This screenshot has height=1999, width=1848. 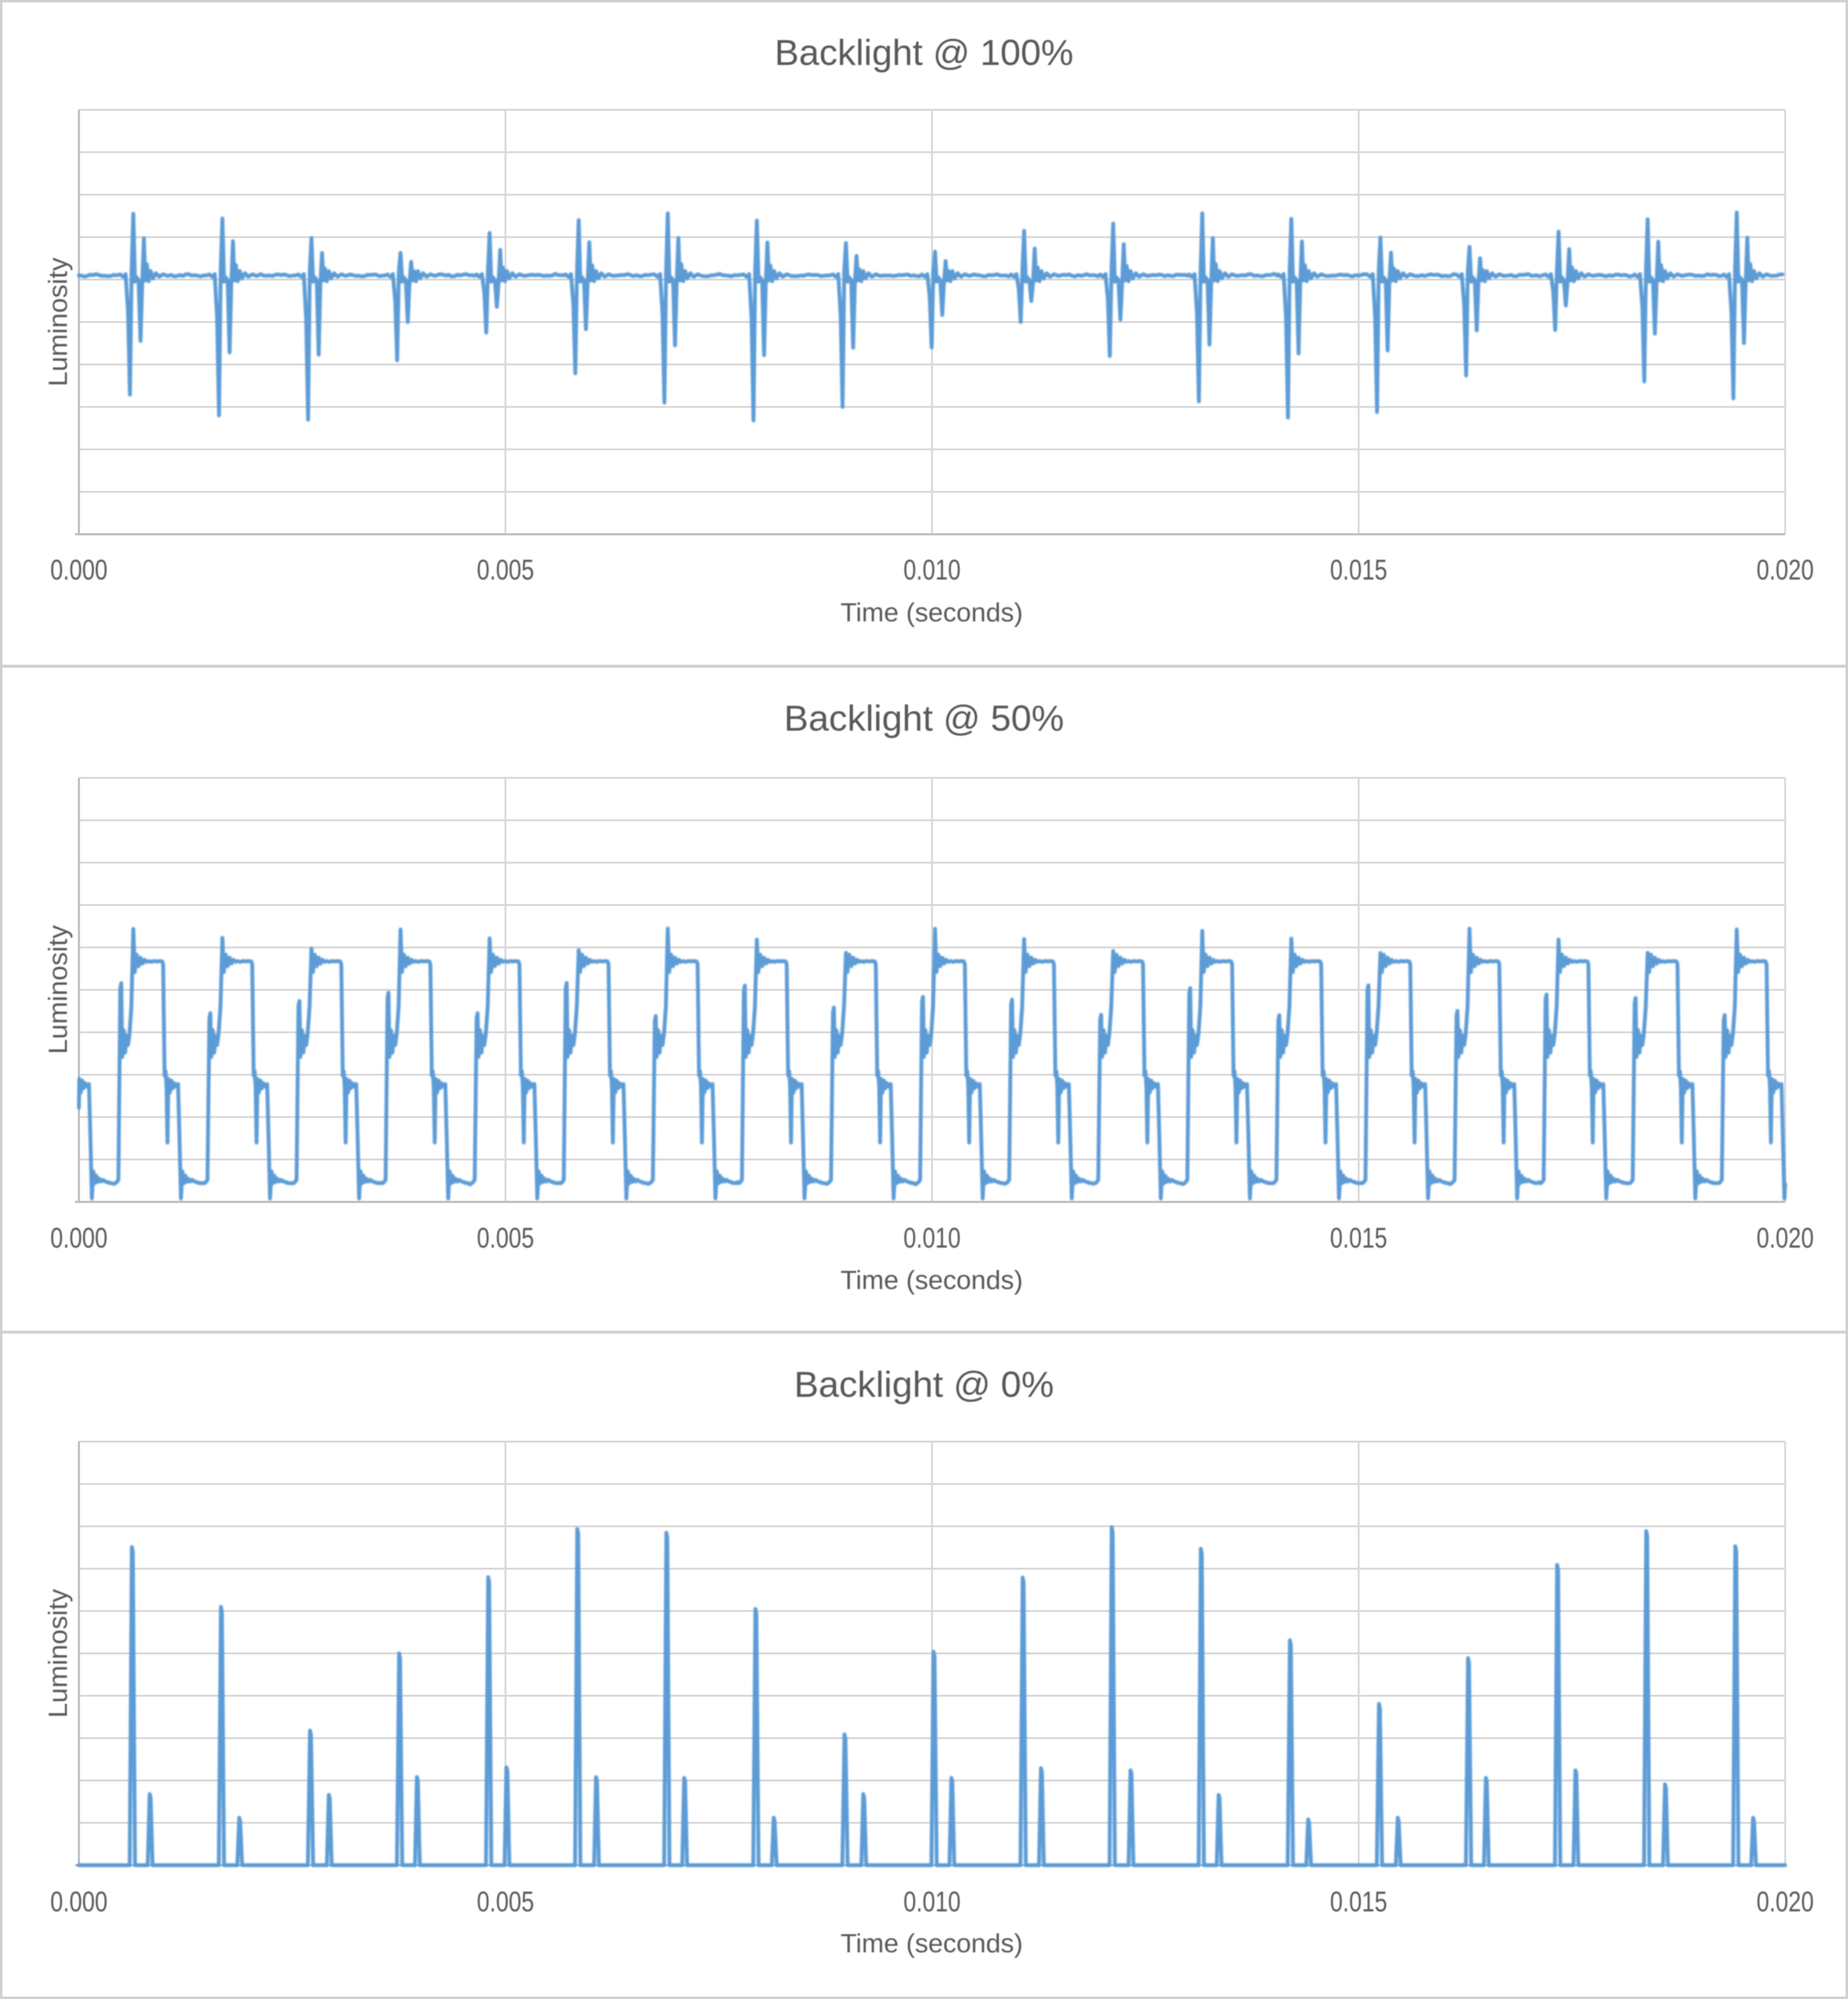 I want to click on svg-text: Backlight @ 100%, so click(x=924, y=52).